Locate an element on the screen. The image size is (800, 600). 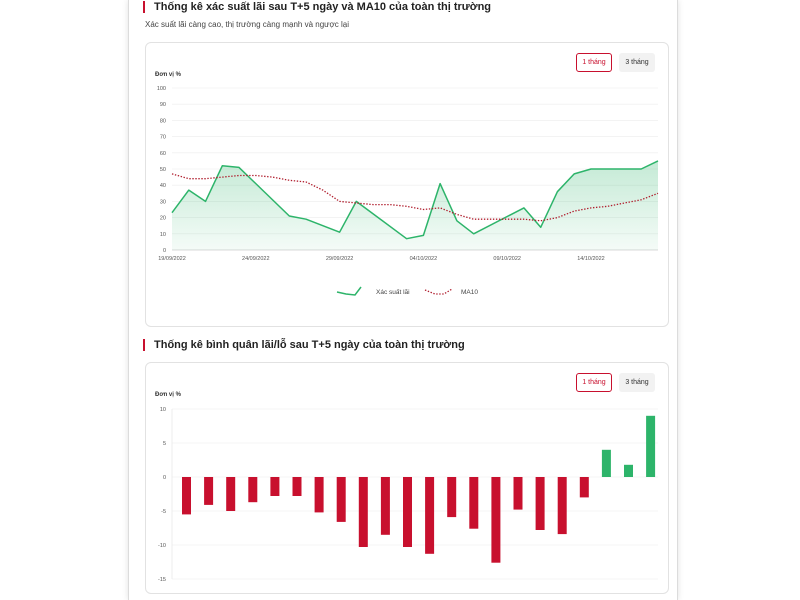
y-tick-label: 30 is located at coordinates (163, 202).